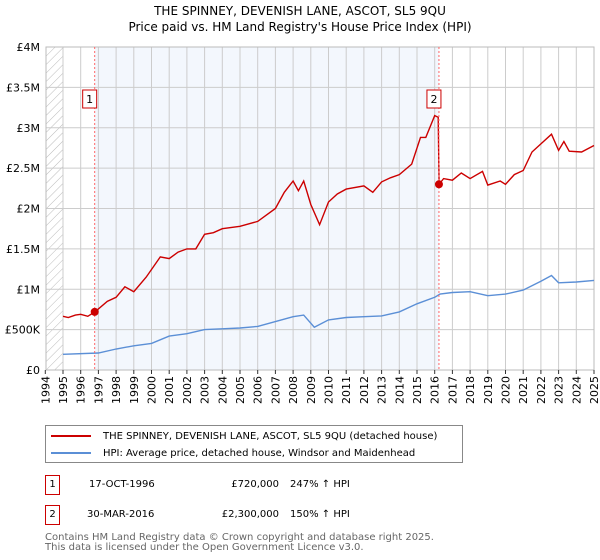 This screenshot has height=560, width=600. What do you see at coordinates (98, 390) in the screenshot?
I see `x-tick-label: 1997` at bounding box center [98, 390].